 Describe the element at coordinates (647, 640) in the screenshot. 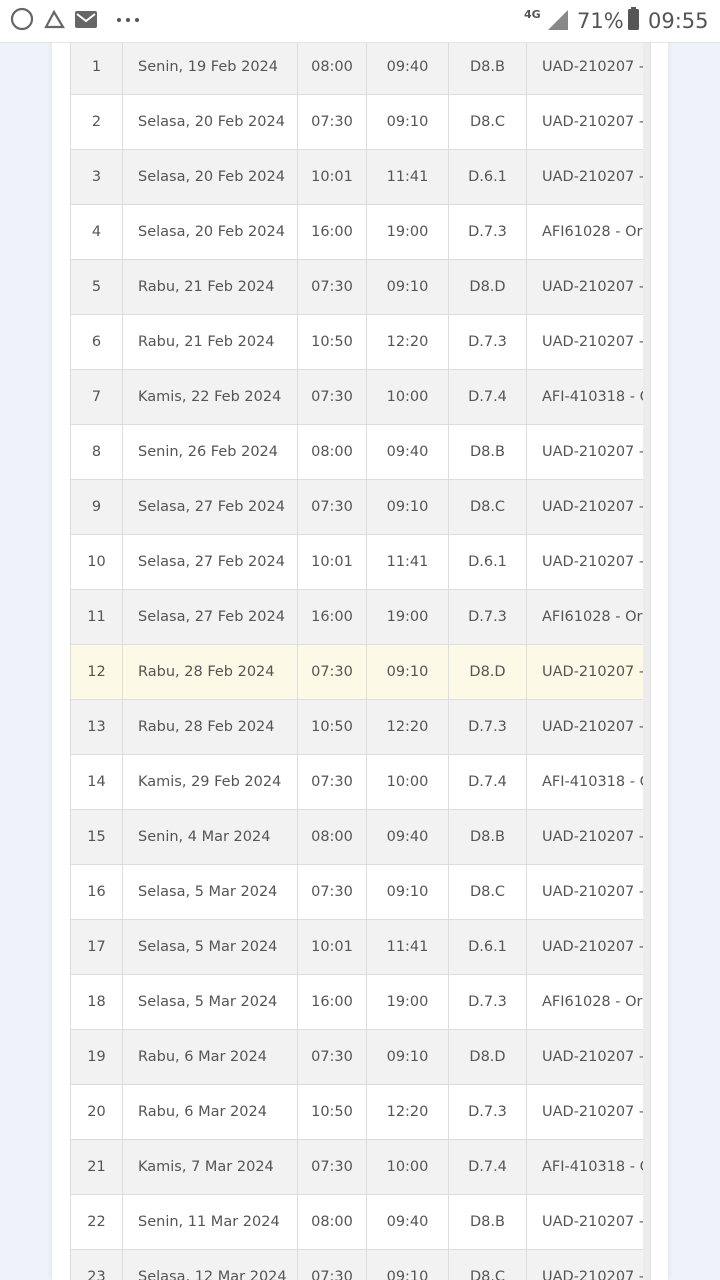

I see `scrollbar` at that location.